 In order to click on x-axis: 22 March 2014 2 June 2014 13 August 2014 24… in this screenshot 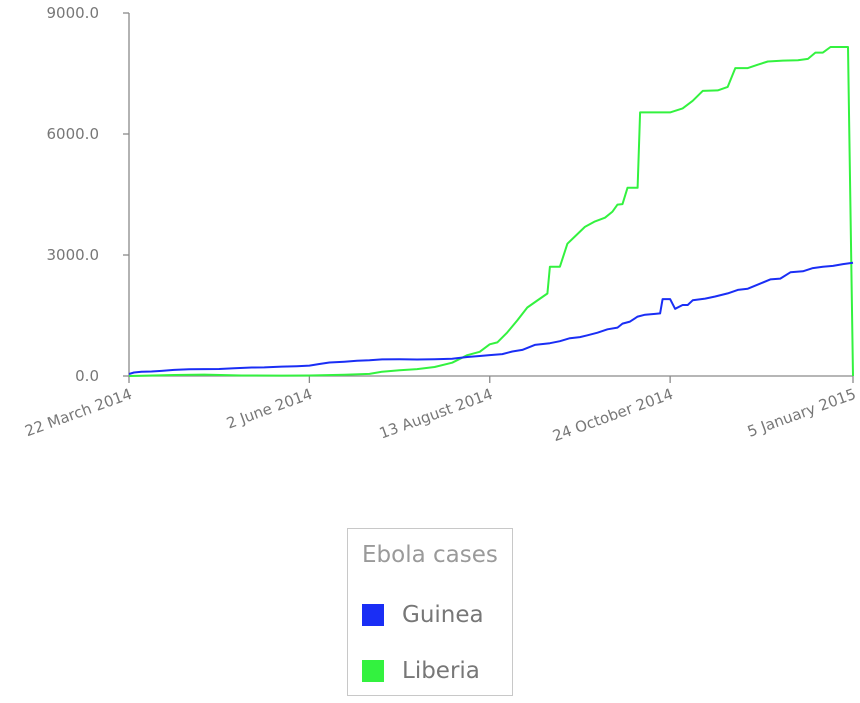, I will do `click(440, 410)`.